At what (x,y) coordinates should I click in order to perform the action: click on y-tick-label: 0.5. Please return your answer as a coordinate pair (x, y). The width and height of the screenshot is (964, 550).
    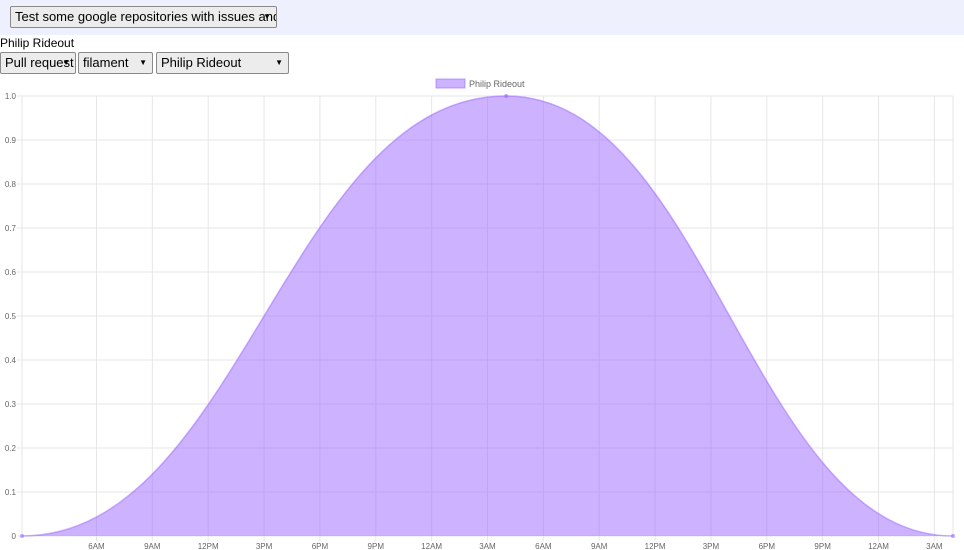
    Looking at the image, I should click on (11, 316).